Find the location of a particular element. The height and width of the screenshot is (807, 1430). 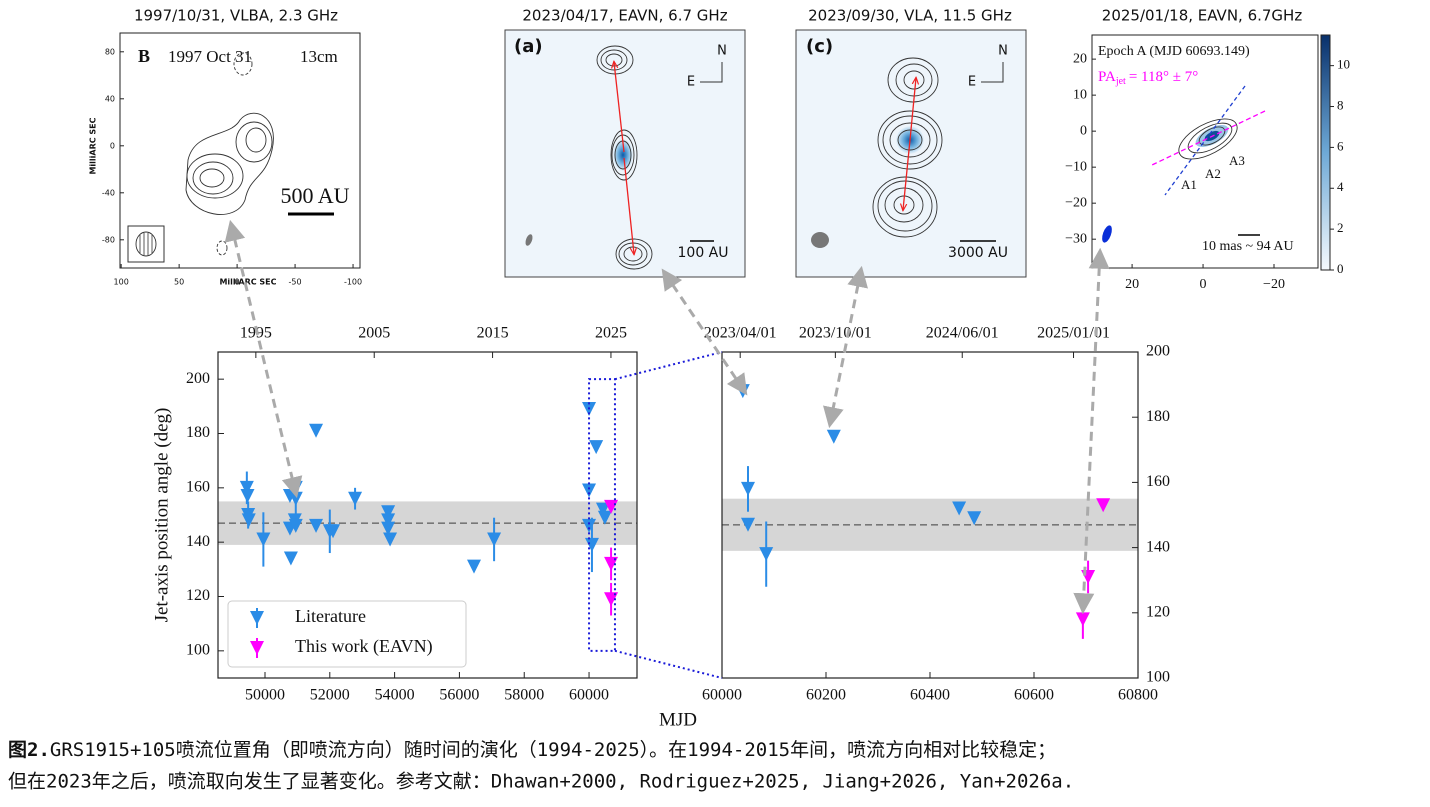

x-tick-label: 60400 is located at coordinates (930, 695).